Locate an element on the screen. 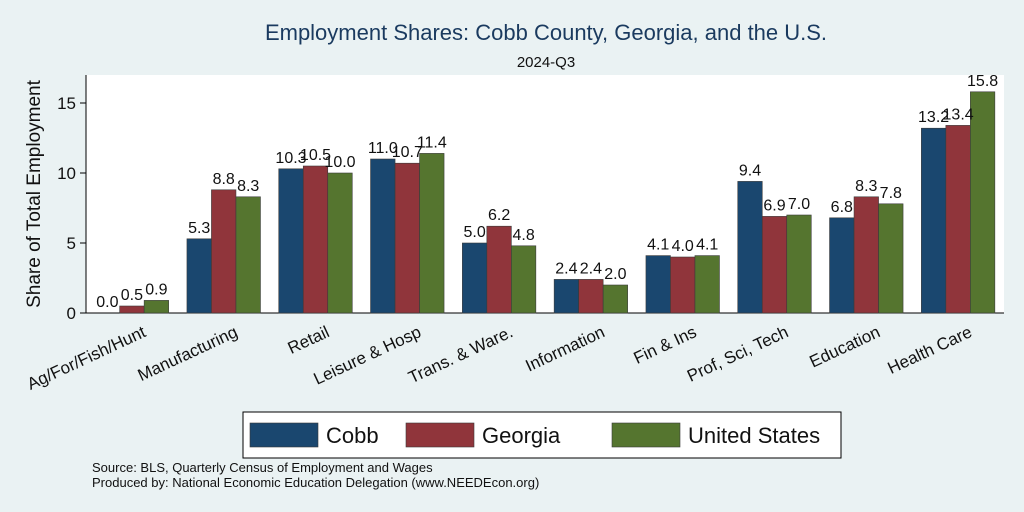 Image resolution: width=1024 pixels, height=512 pixels. bar-value-label: 2.0 is located at coordinates (615, 274).